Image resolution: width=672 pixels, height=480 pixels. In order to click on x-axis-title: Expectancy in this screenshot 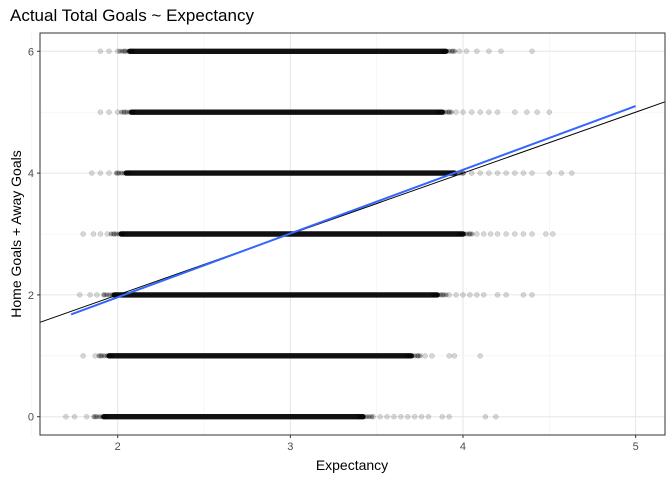, I will do `click(352, 465)`.